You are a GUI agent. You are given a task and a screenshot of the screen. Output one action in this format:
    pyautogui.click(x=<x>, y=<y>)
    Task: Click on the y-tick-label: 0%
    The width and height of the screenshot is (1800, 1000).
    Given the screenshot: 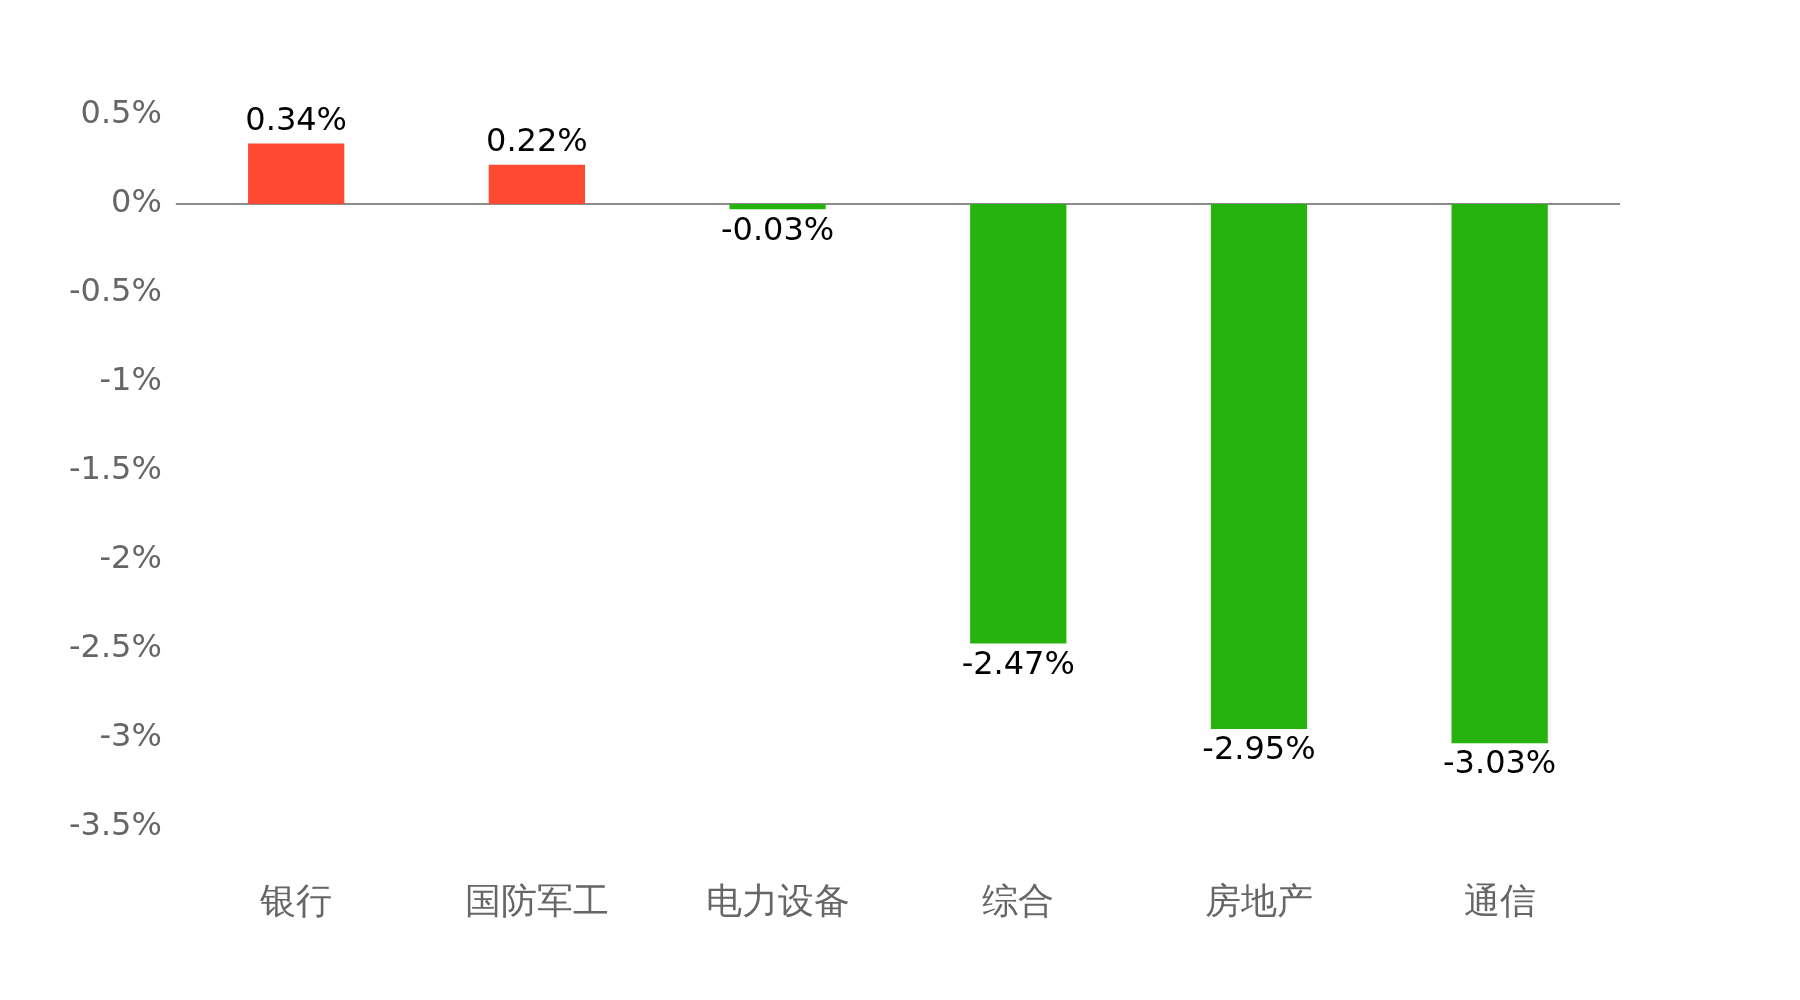 What is the action you would take?
    pyautogui.click(x=136, y=201)
    